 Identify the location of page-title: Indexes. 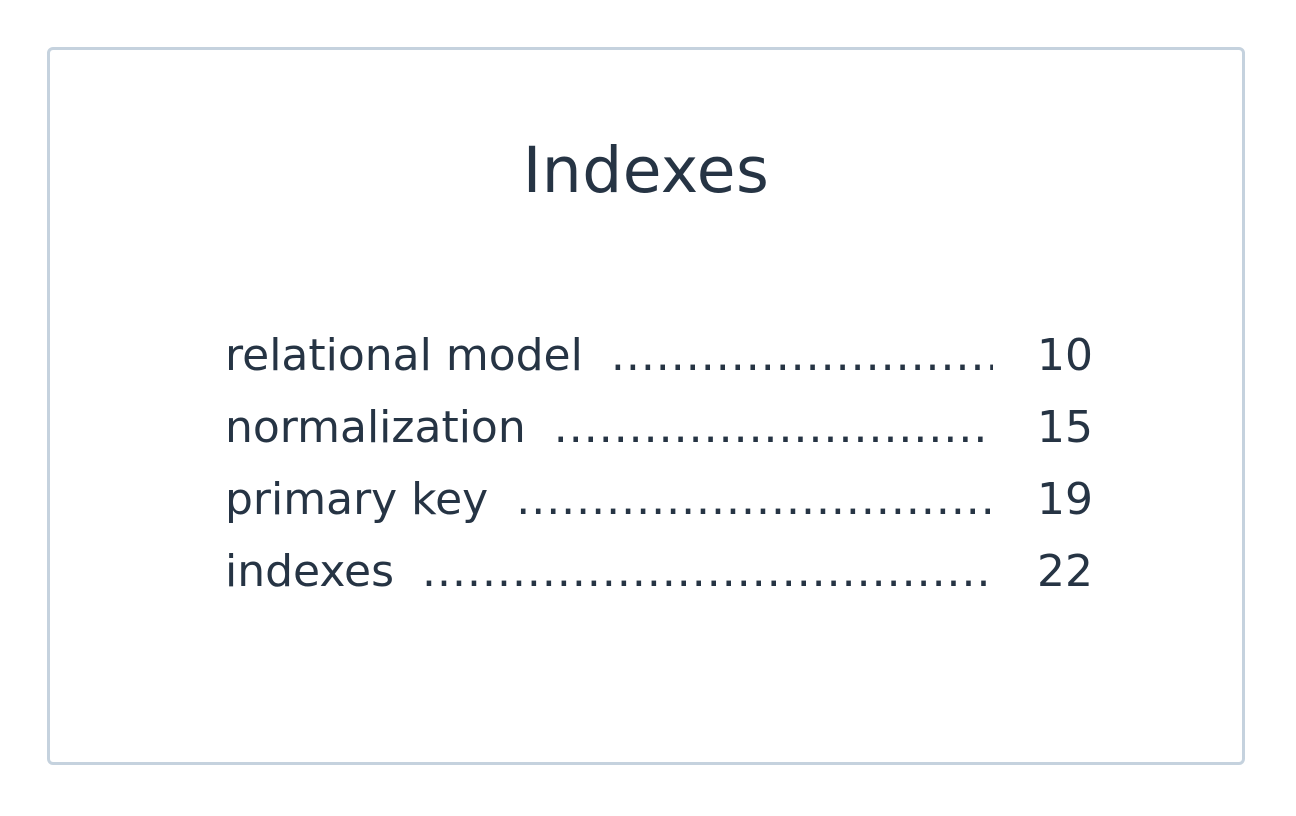
(646, 170).